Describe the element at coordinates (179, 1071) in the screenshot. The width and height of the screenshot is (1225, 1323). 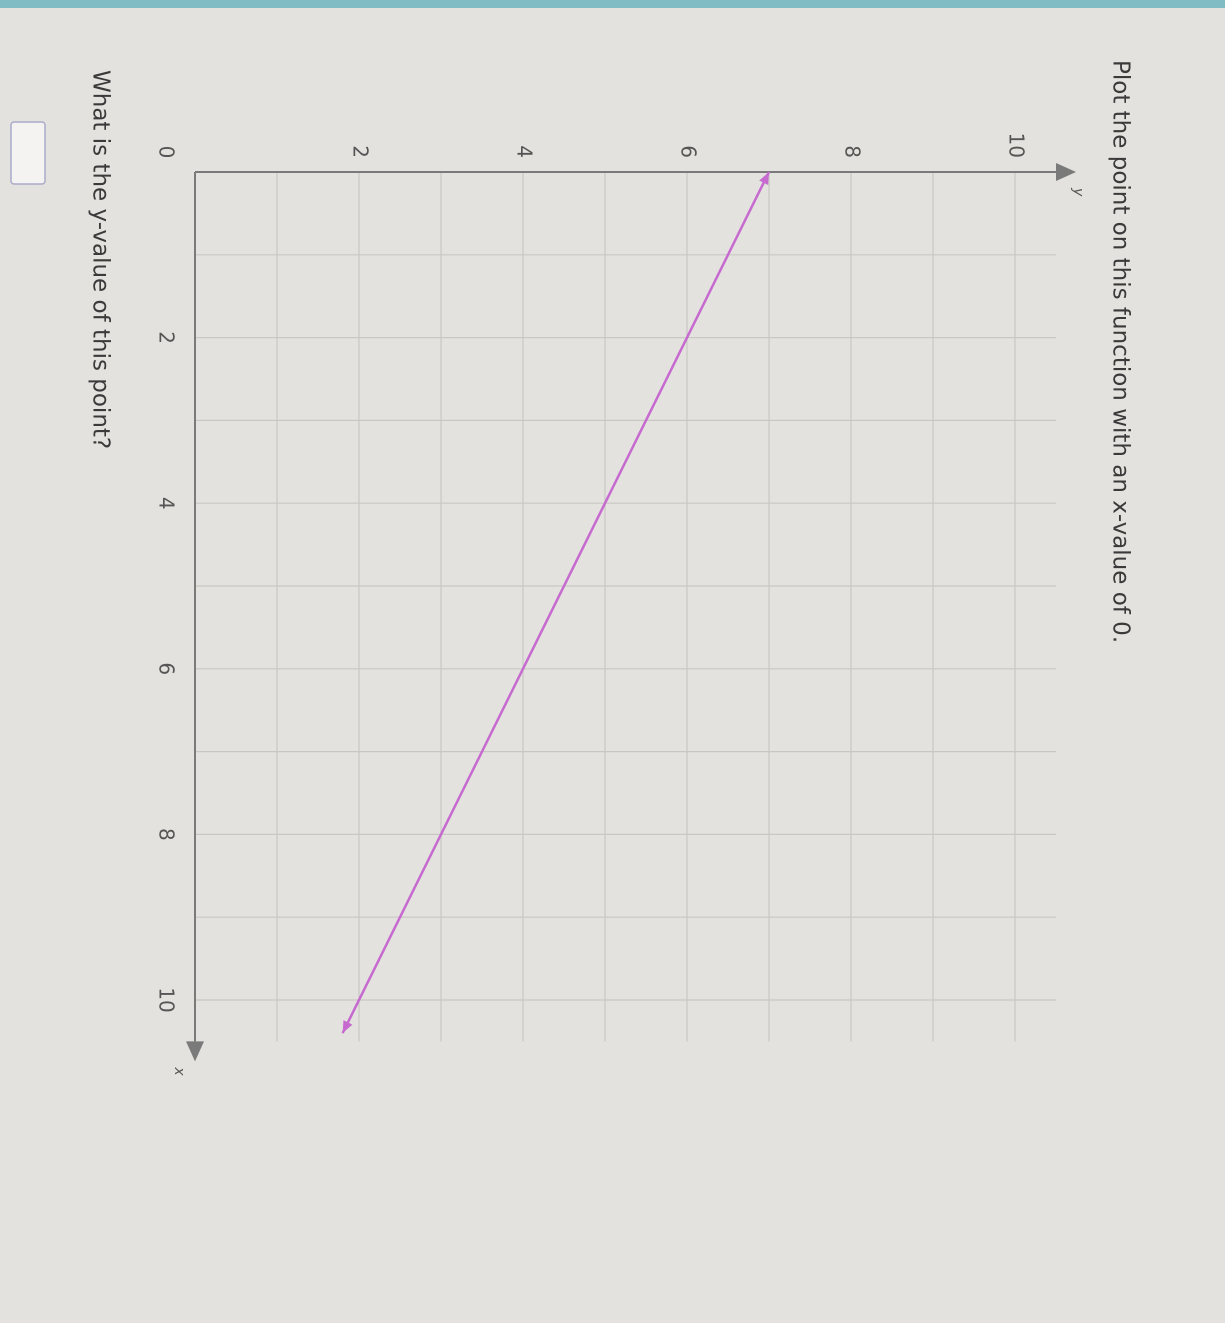
I see `x-axis-label: x` at that location.